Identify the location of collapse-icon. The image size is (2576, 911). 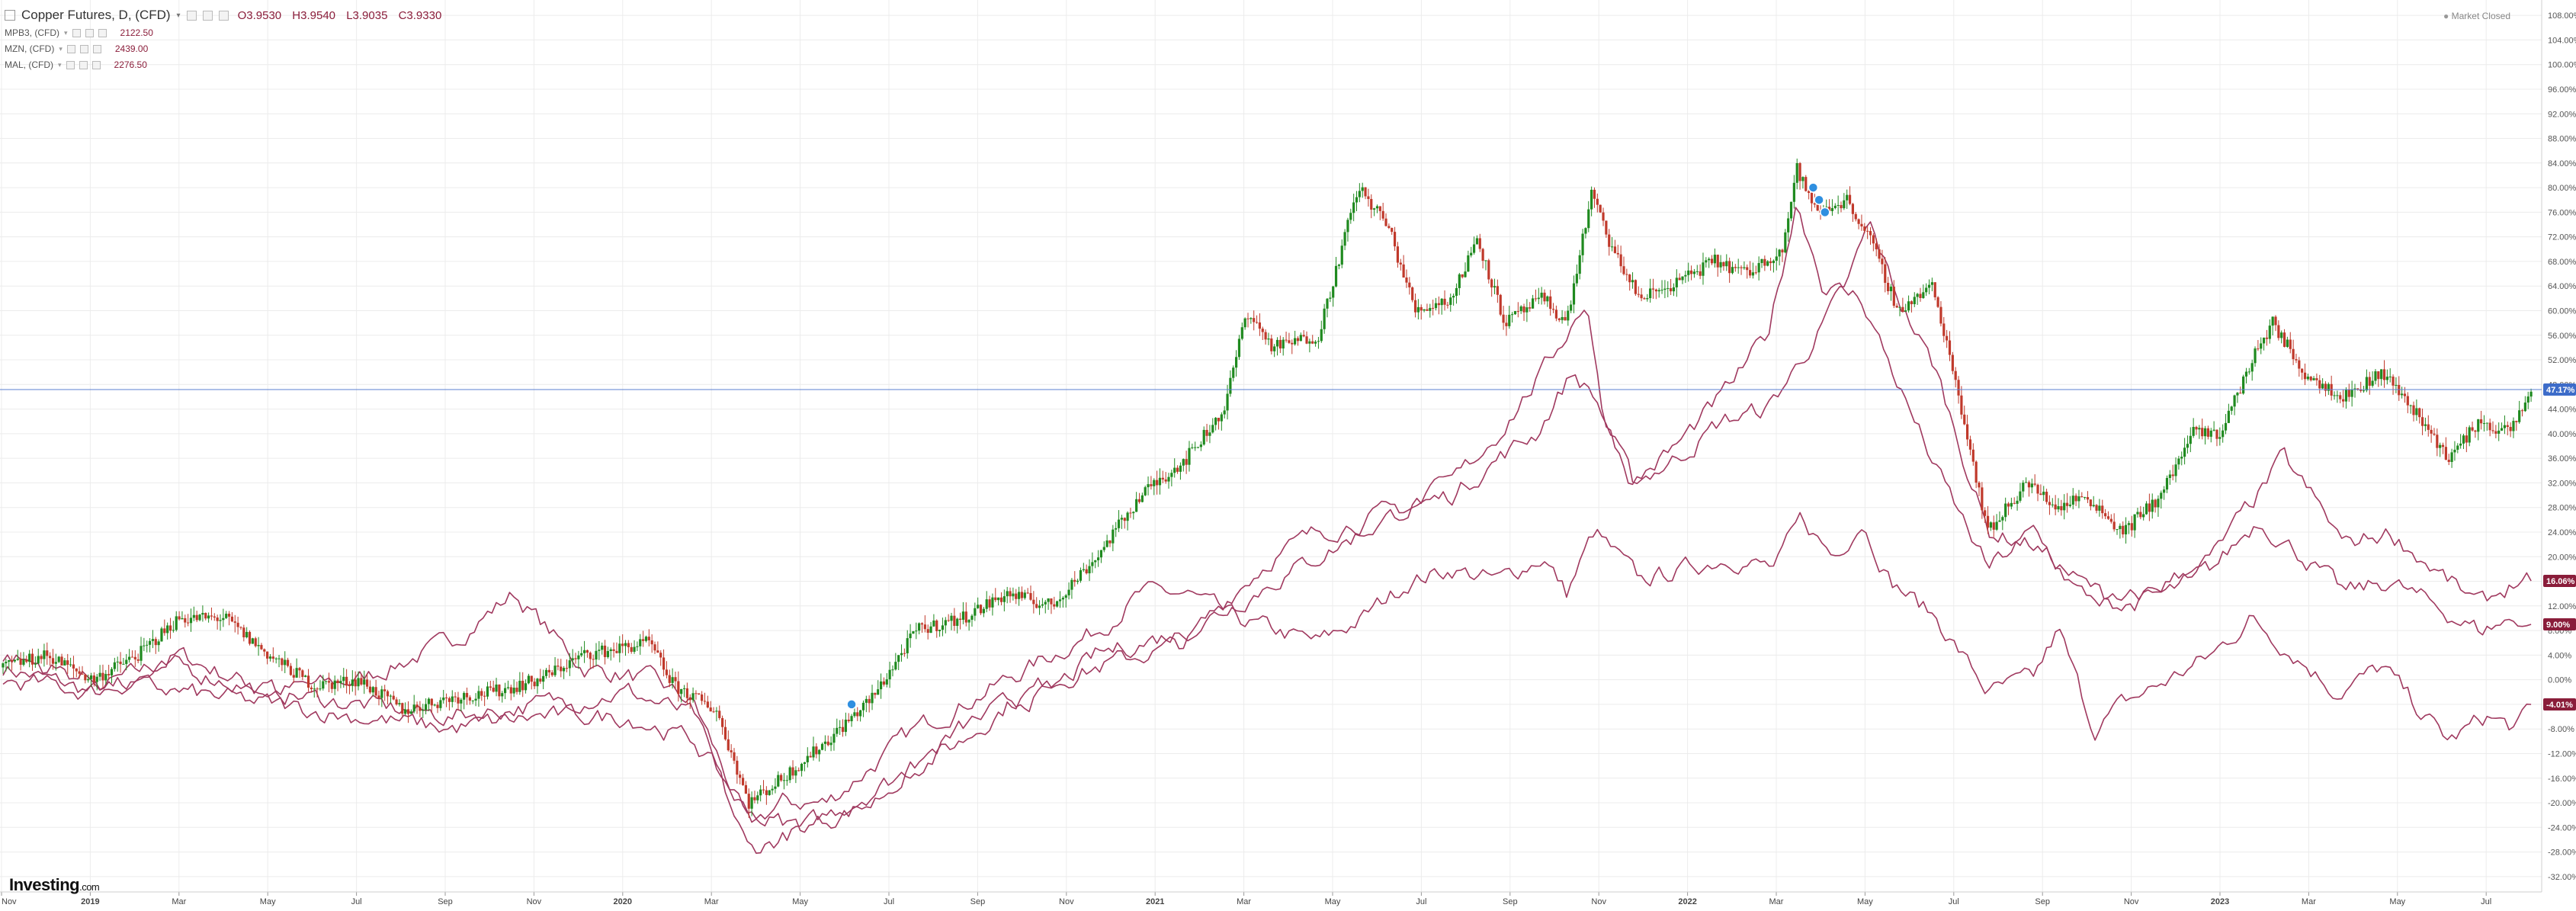
(10, 16).